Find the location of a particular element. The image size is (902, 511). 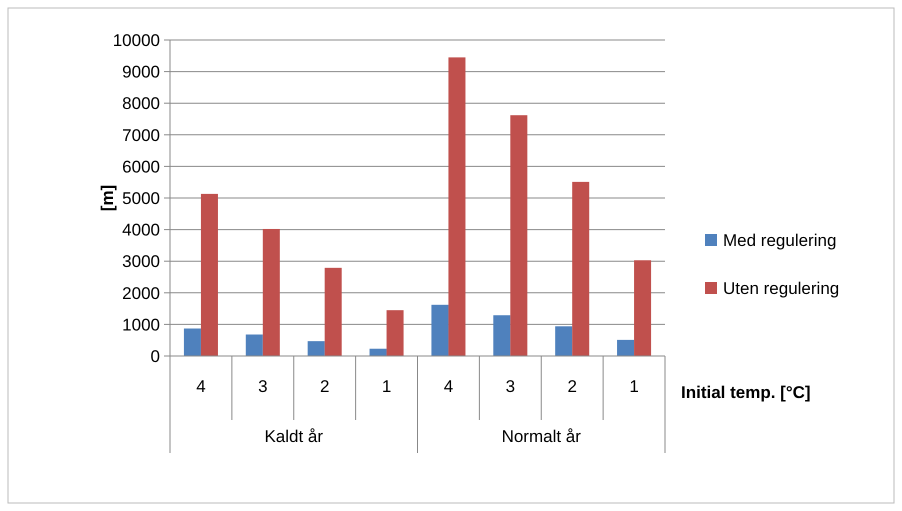

y-tick-label: 0 is located at coordinates (155, 356).